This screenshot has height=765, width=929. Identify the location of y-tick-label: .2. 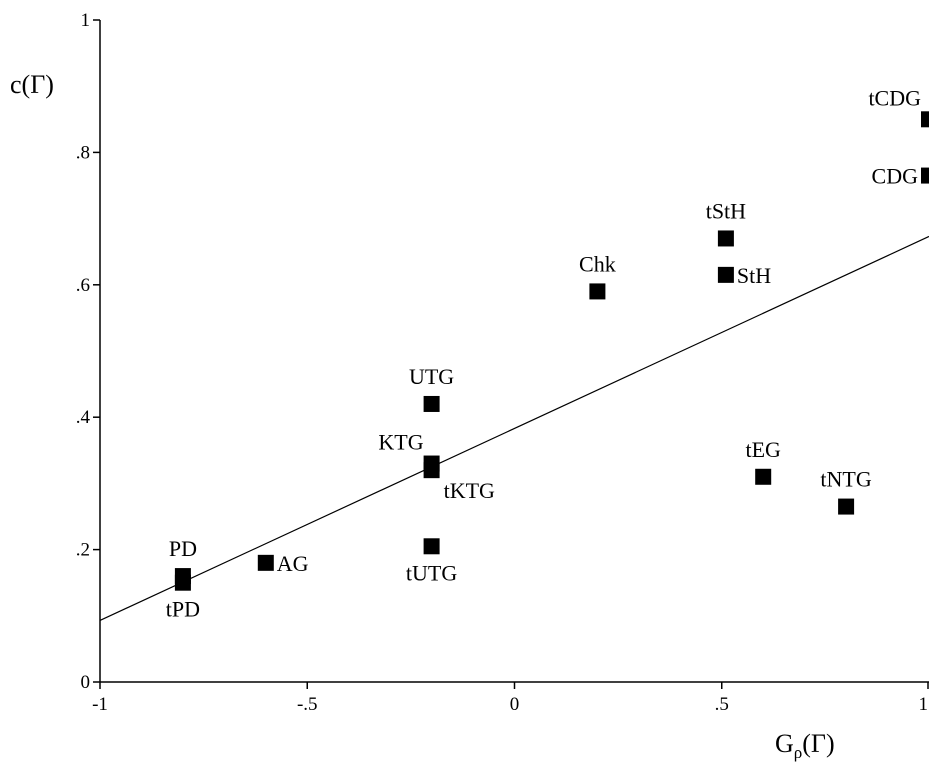
(83, 550).